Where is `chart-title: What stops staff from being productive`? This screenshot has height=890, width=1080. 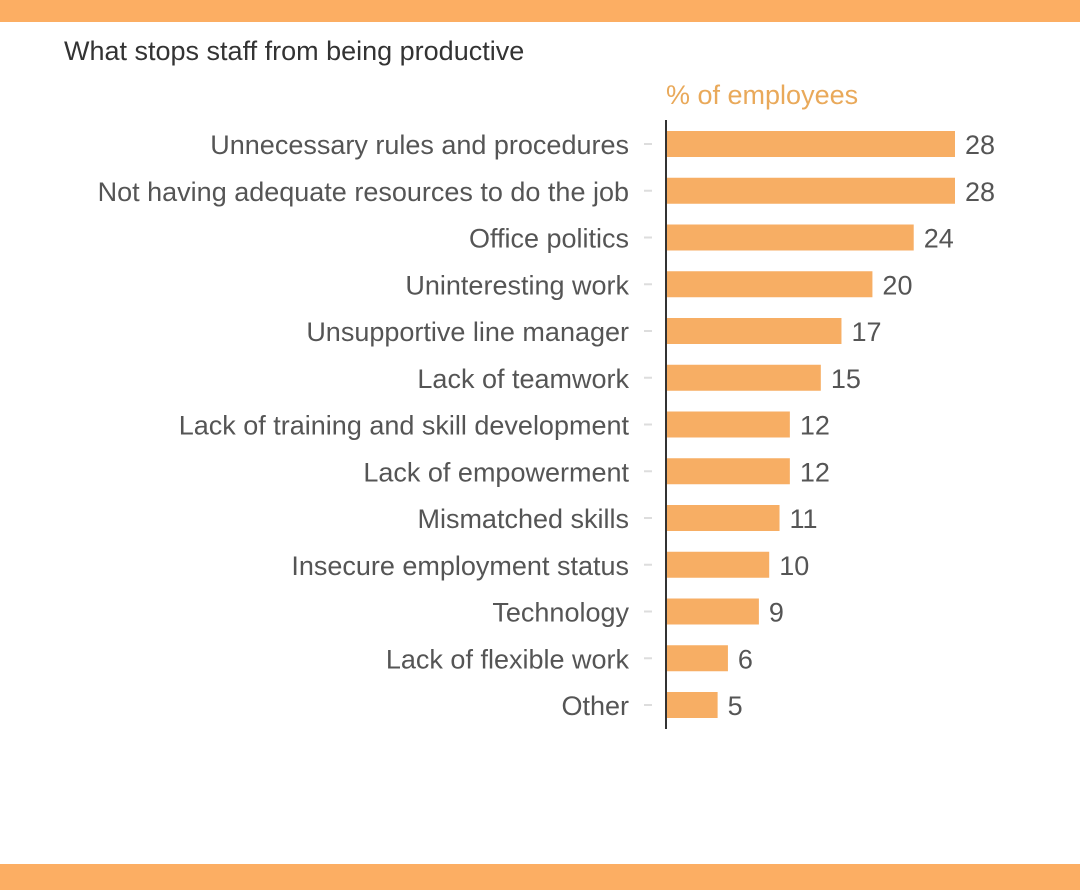
chart-title: What stops staff from being productive is located at coordinates (294, 51).